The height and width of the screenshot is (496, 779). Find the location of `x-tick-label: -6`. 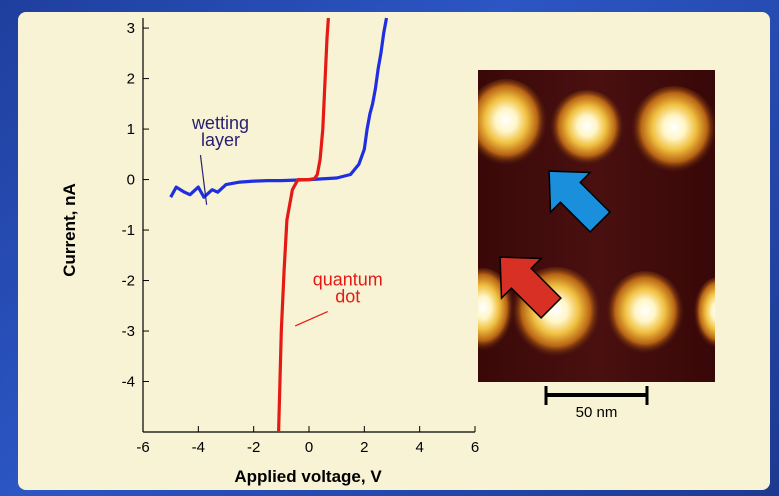

x-tick-label: -6 is located at coordinates (142, 447).